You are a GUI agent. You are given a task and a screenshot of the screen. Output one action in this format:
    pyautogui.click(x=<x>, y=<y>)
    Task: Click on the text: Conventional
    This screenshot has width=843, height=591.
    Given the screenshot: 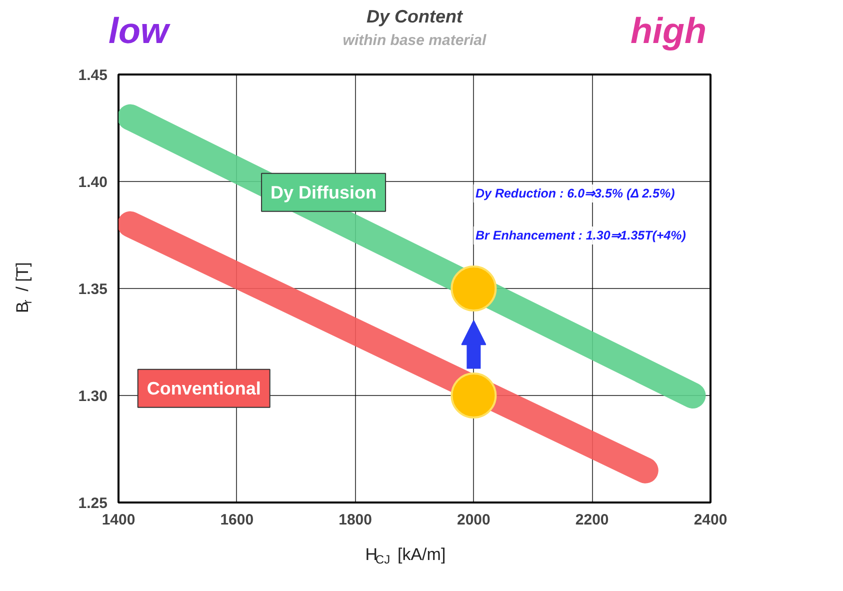 What is the action you would take?
    pyautogui.click(x=203, y=388)
    